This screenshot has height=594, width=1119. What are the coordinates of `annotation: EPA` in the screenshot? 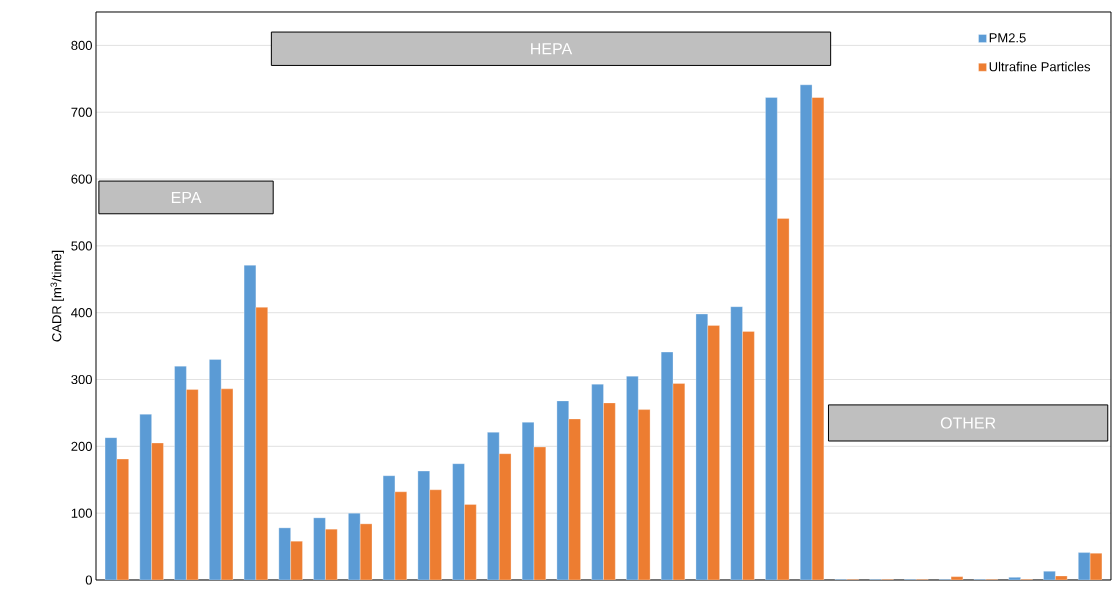 It's located at (186, 197).